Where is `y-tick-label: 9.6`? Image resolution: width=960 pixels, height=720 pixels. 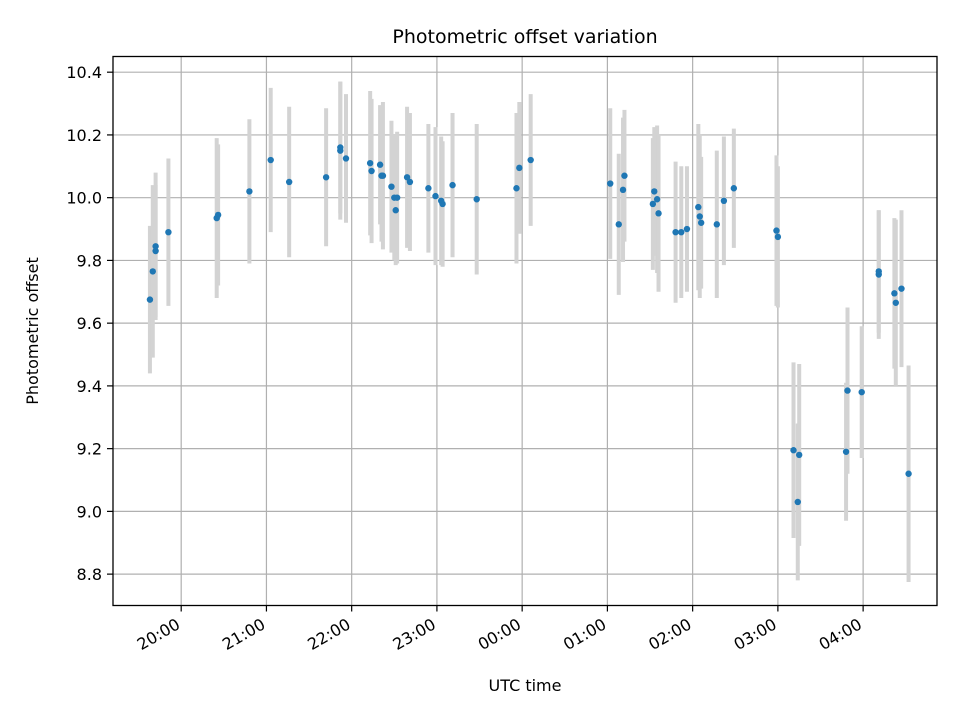 y-tick-label: 9.6 is located at coordinates (89, 323).